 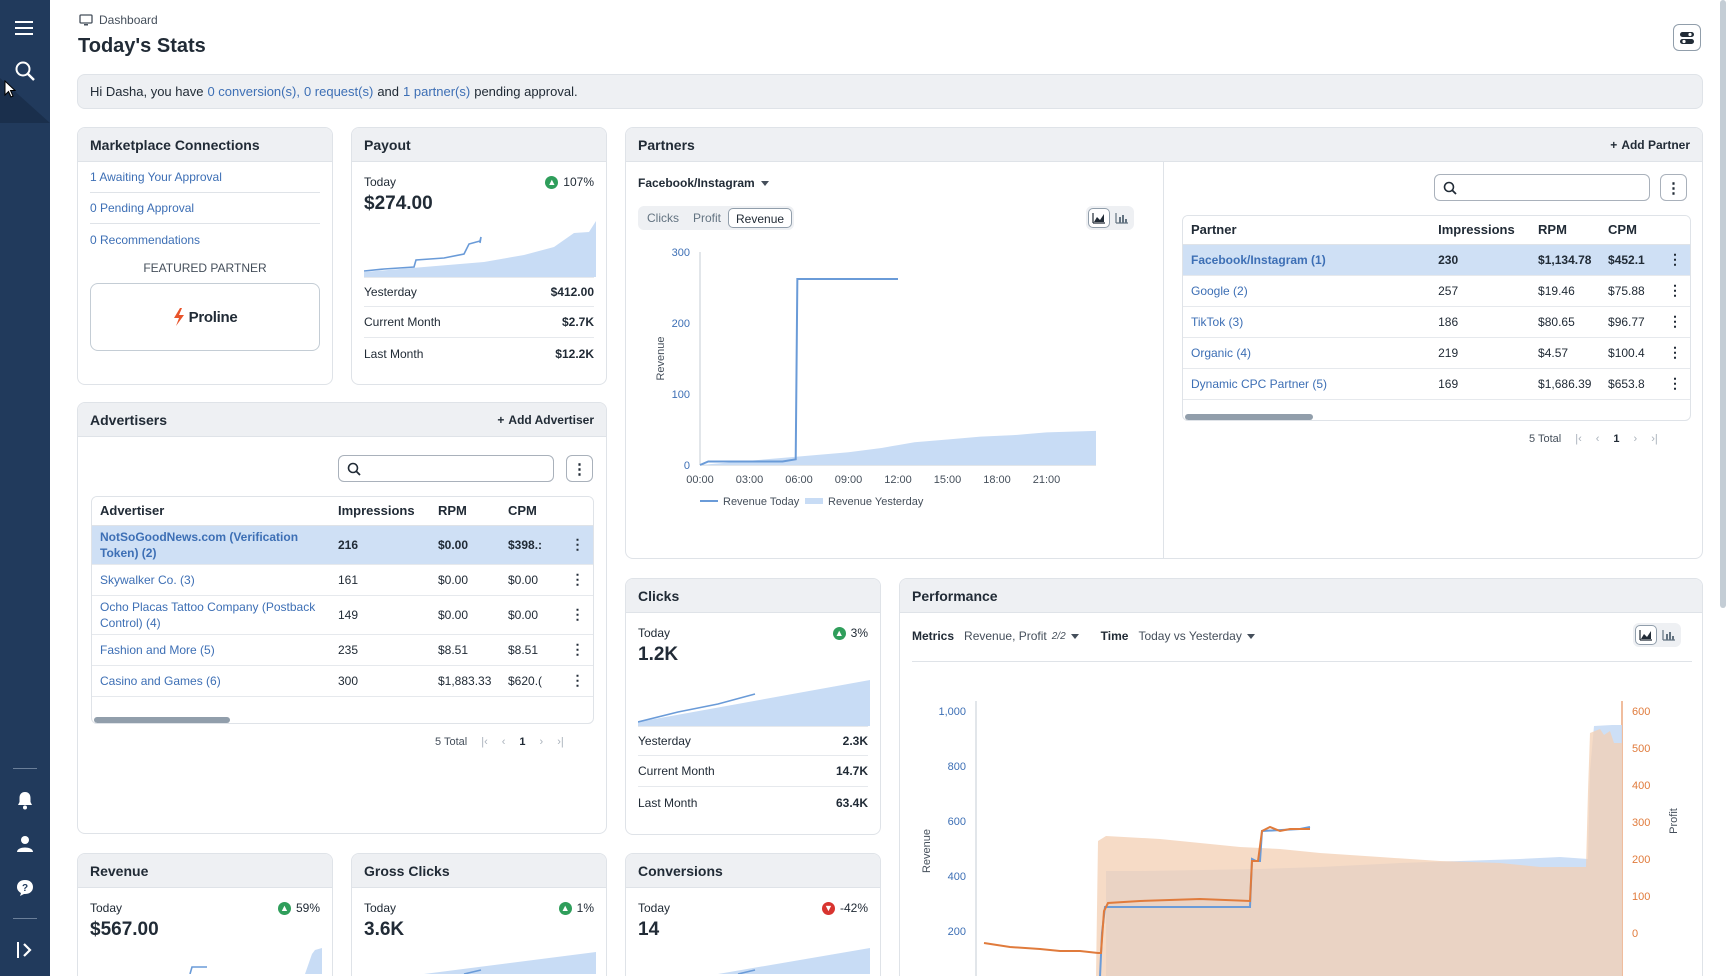 What do you see at coordinates (142, 208) in the screenshot?
I see `pending-approval-link: 0 Pending Approval` at bounding box center [142, 208].